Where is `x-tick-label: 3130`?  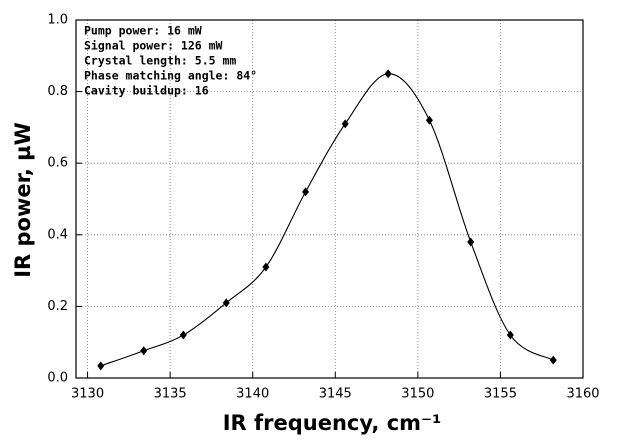 x-tick-label: 3130 is located at coordinates (87, 394).